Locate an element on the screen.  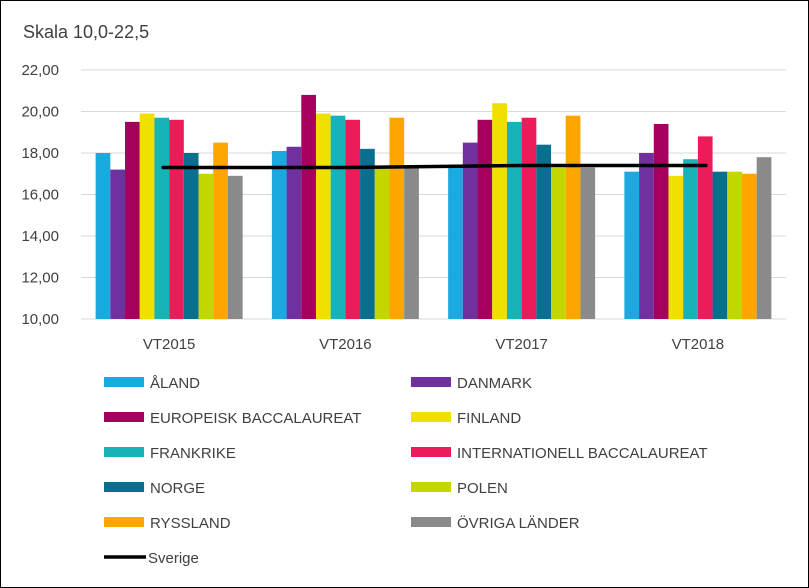
y-tick-label: 18,00 is located at coordinates (40, 153).